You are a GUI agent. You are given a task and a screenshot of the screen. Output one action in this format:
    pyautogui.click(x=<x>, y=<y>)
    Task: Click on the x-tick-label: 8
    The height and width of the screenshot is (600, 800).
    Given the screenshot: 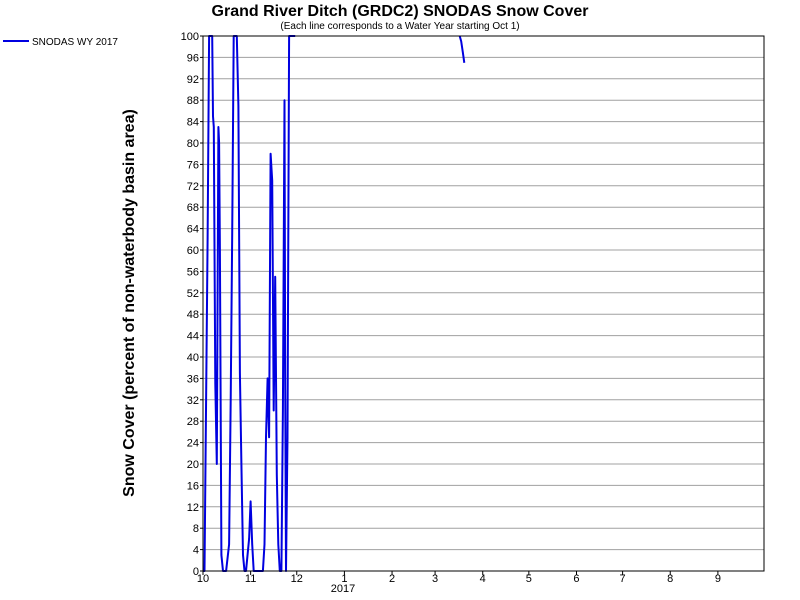 What is the action you would take?
    pyautogui.click(x=670, y=579)
    